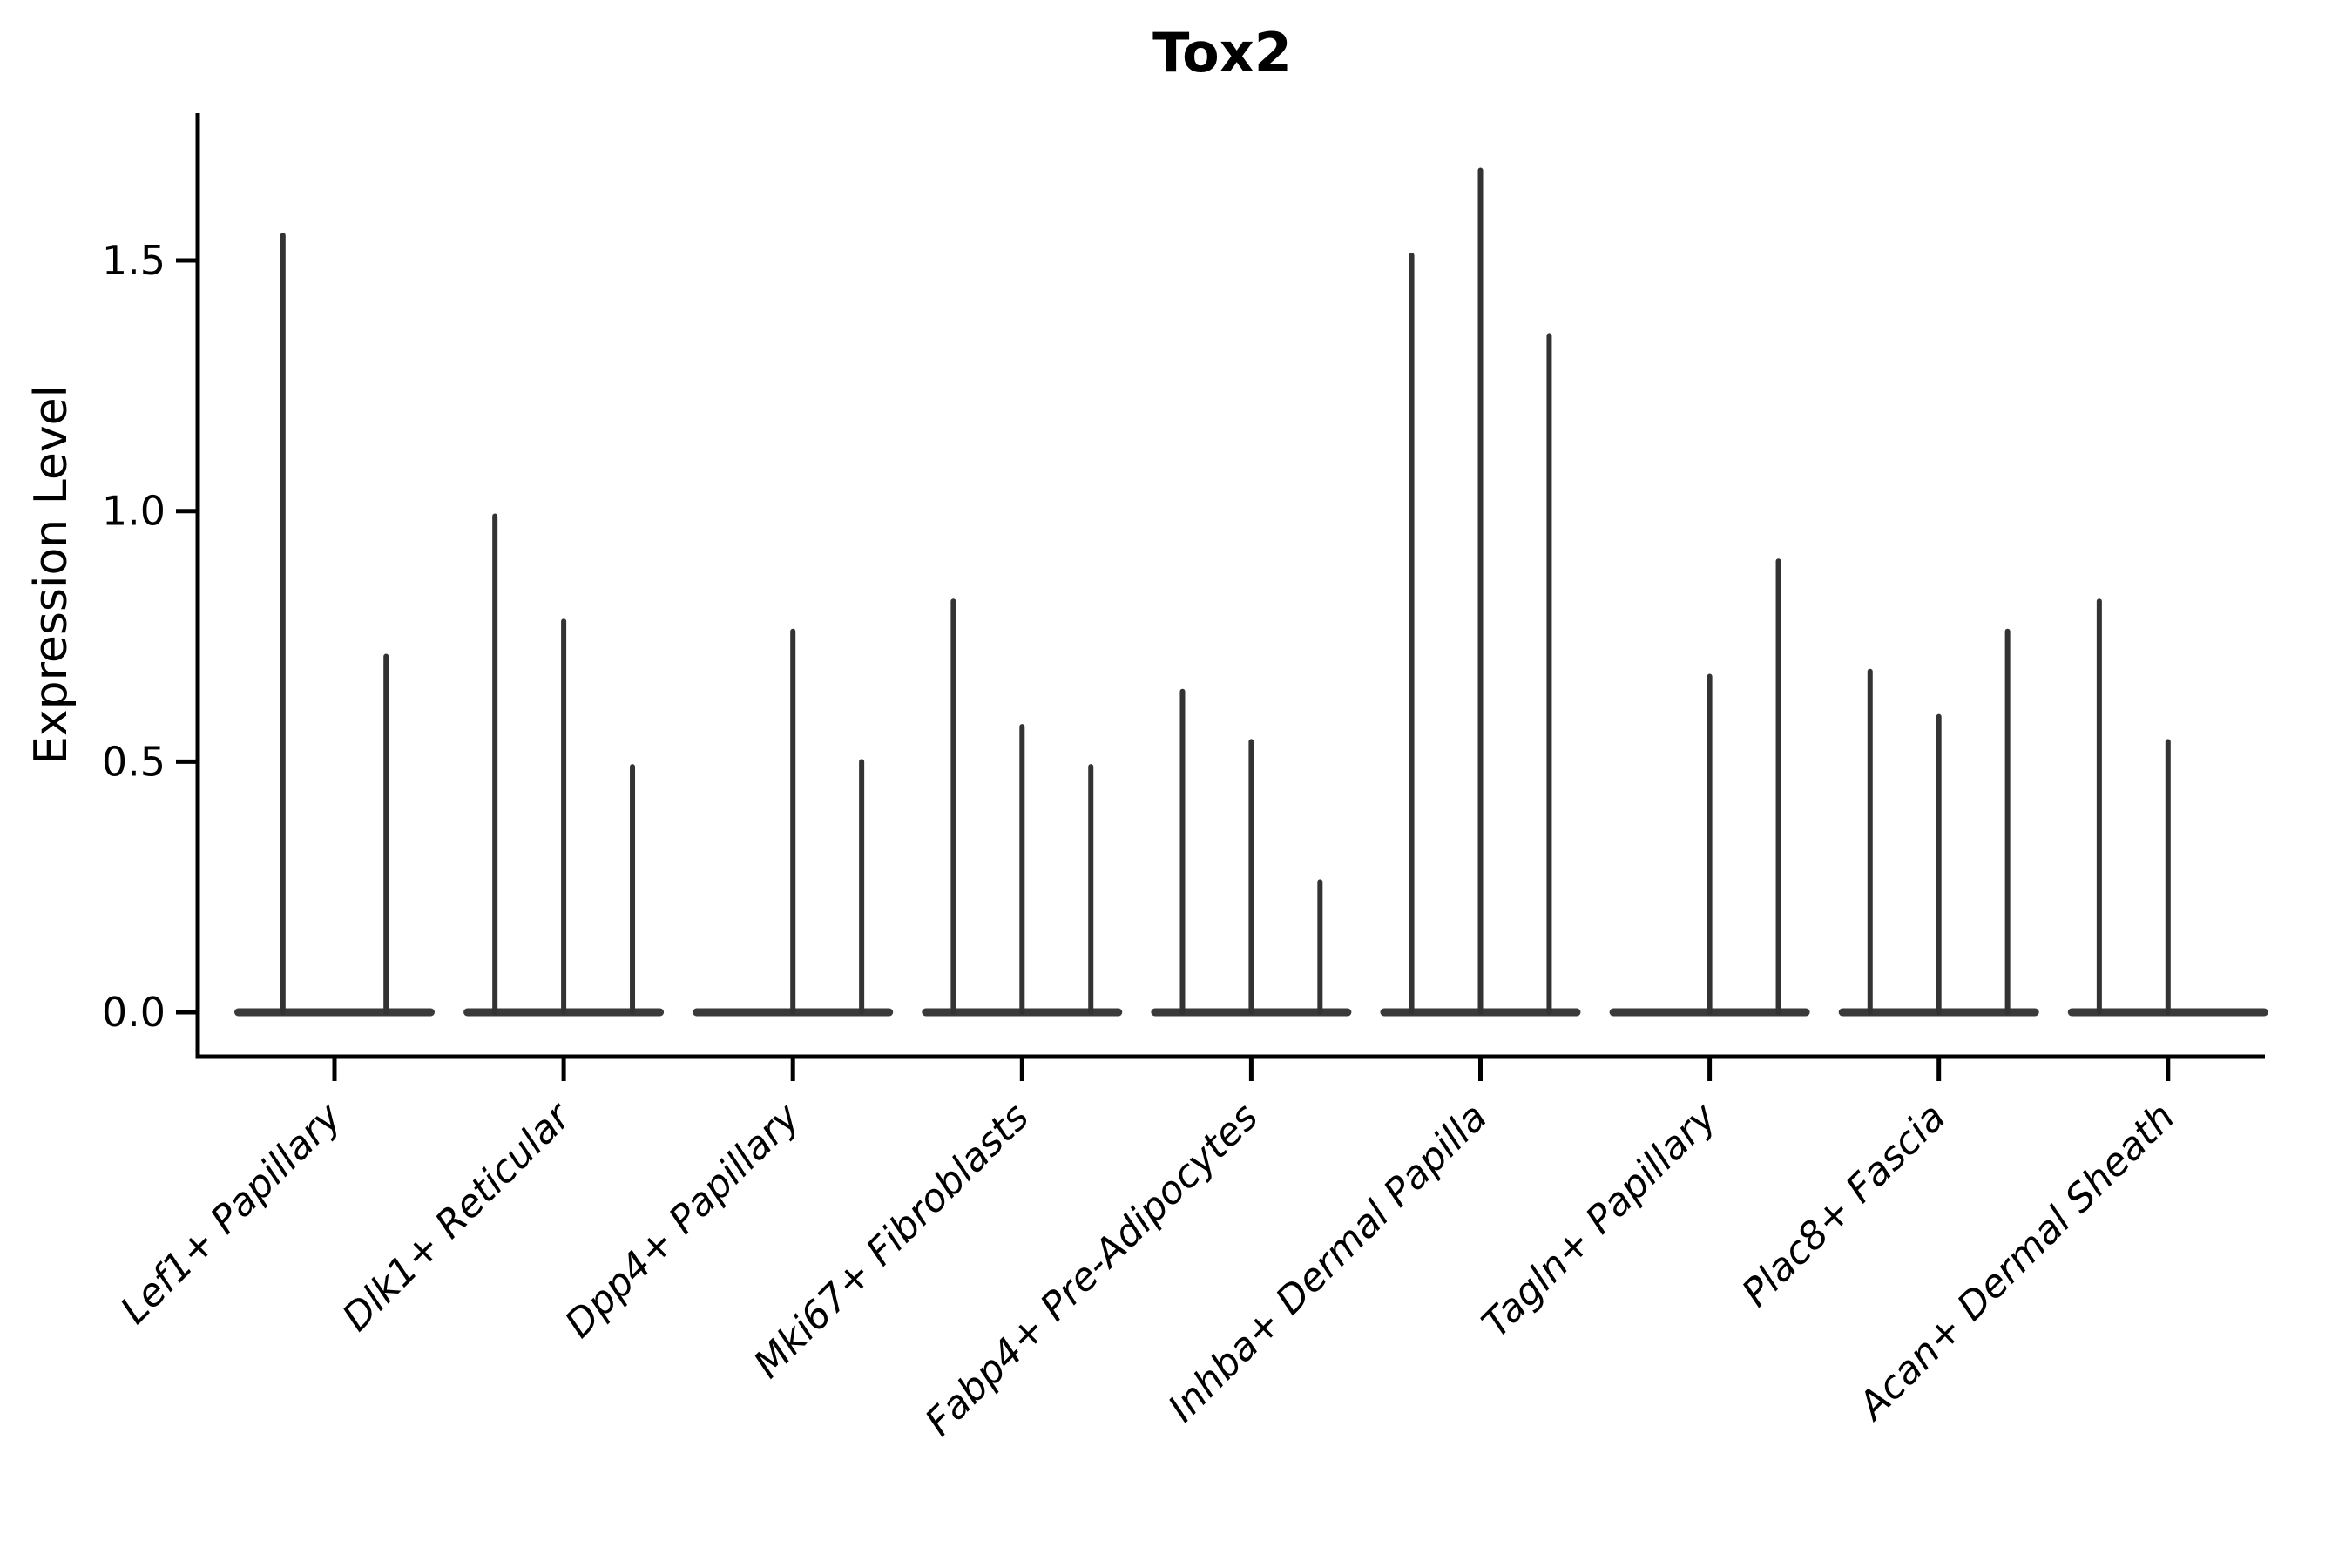 The height and width of the screenshot is (1568, 2352). I want to click on x-tick-label: Tagln+ Papillary, so click(1600, 1220).